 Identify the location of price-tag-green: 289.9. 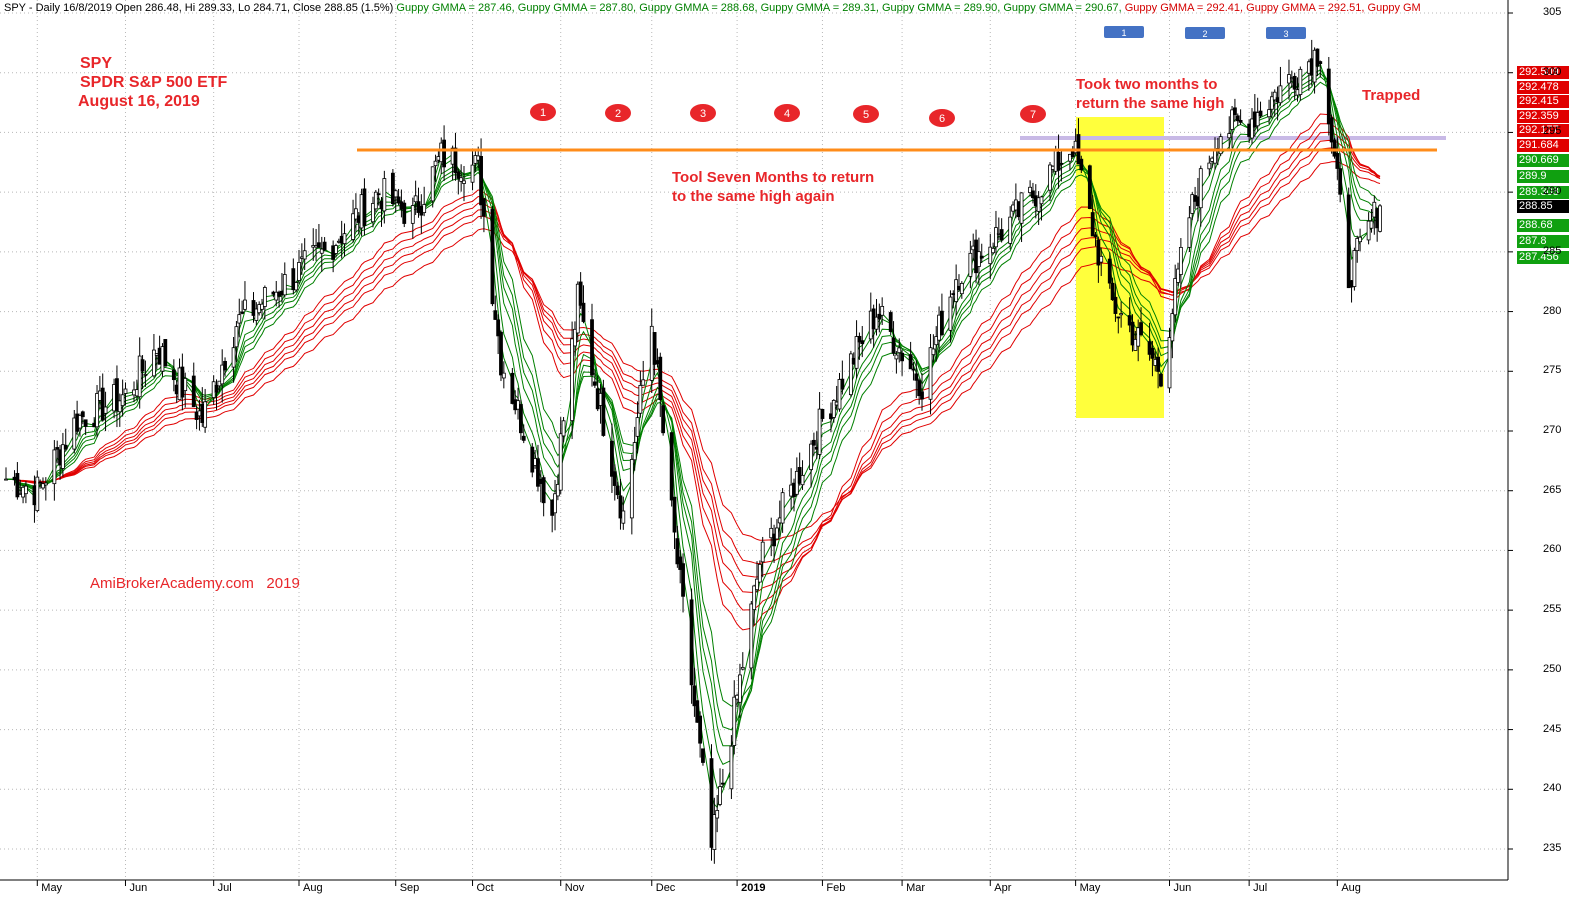
(1543, 177).